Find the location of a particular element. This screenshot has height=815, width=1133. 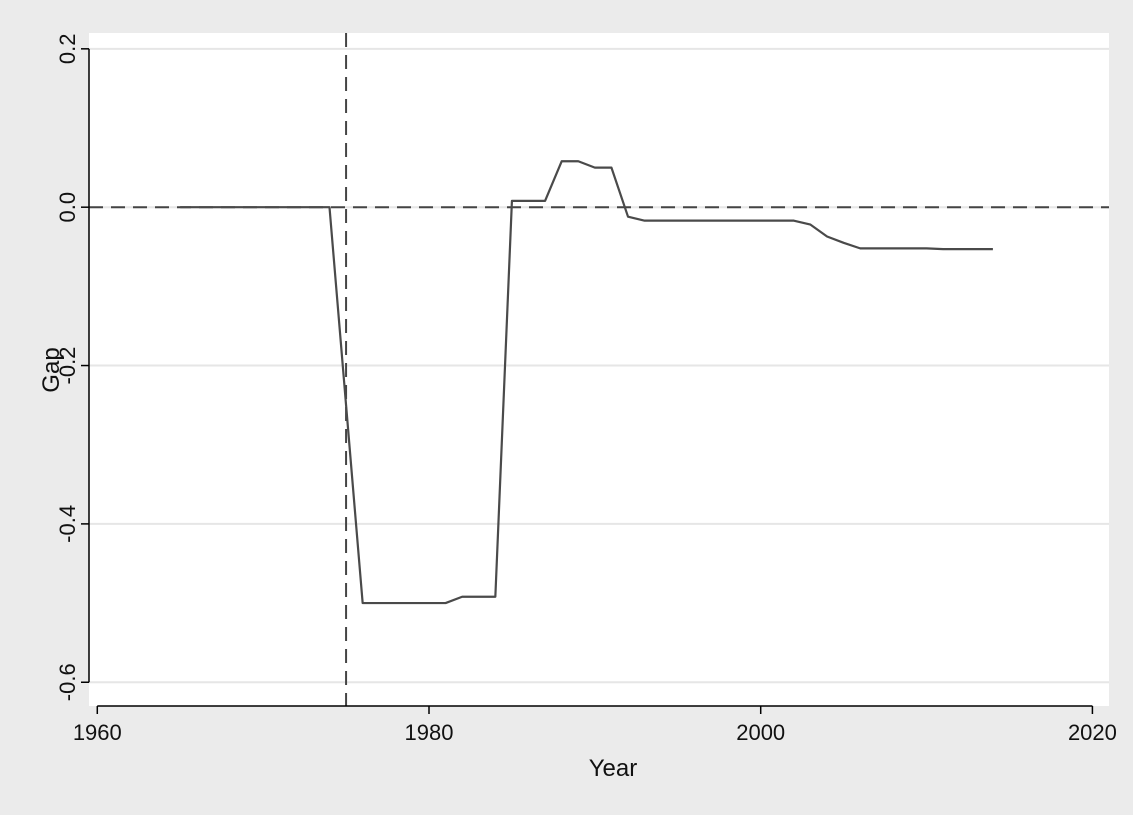

y-tick-label: -0.4 is located at coordinates (67, 524).